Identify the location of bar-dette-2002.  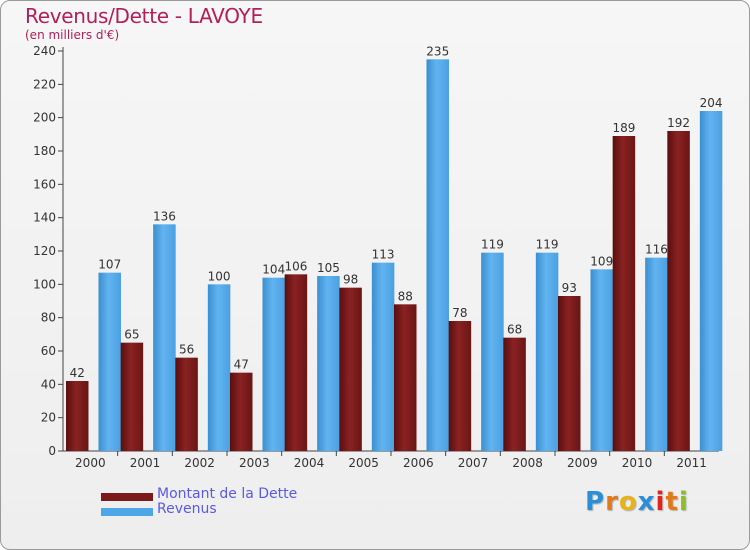
(186, 404).